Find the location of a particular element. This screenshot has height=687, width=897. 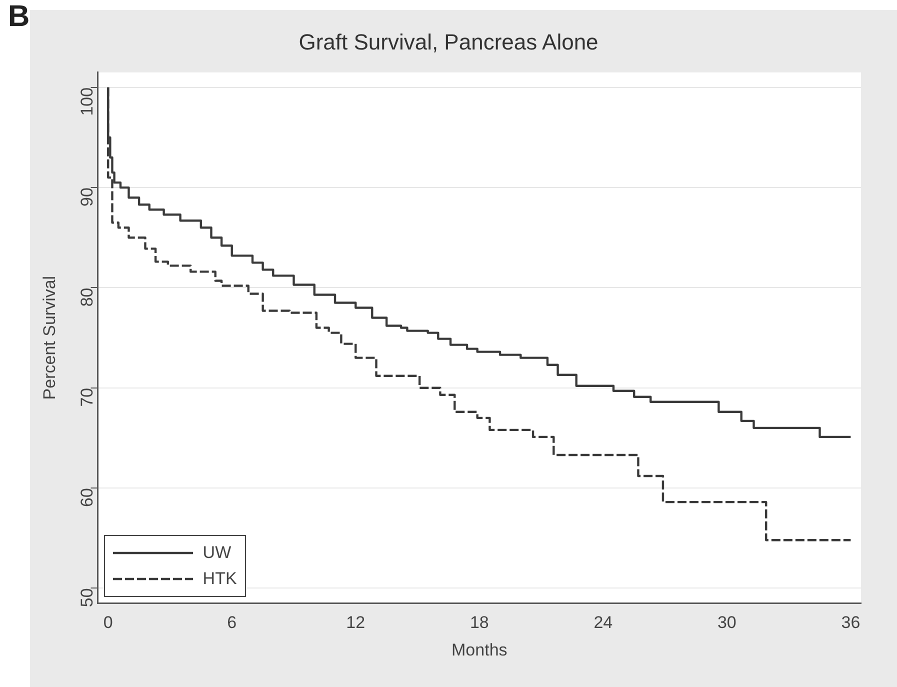

x-tick-label: 24 is located at coordinates (603, 622).